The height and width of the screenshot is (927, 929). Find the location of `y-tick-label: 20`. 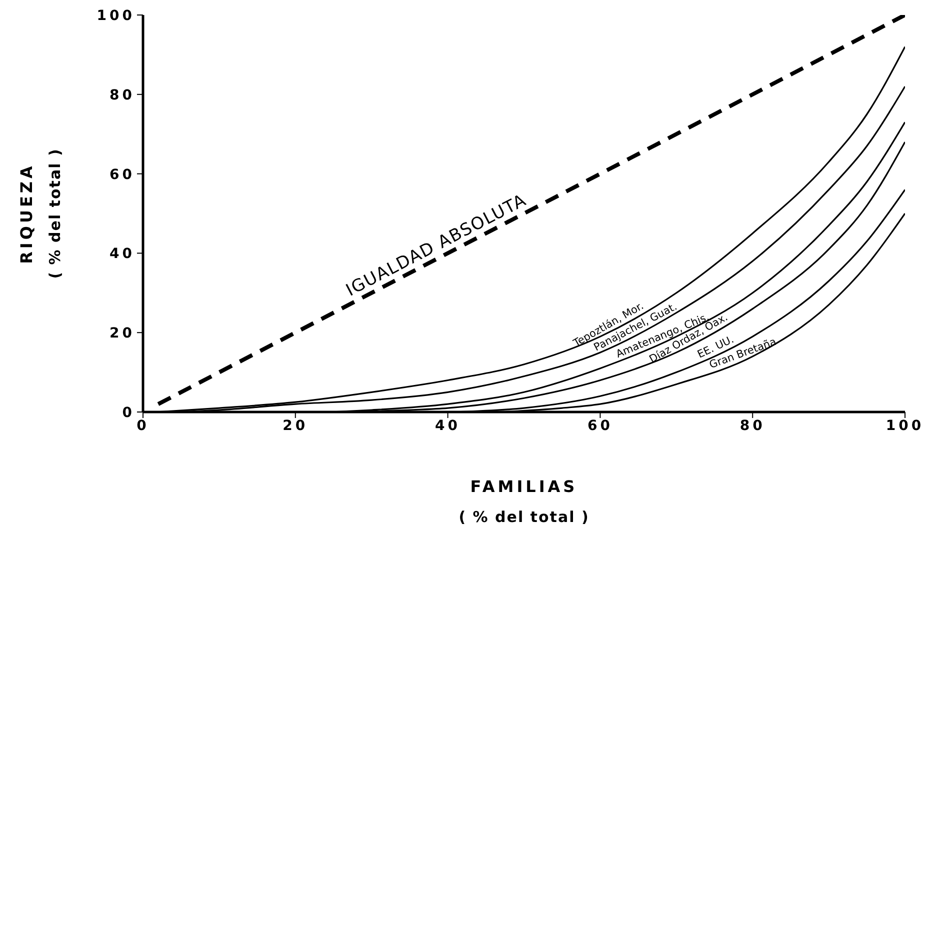

y-tick-label: 20 is located at coordinates (122, 334).